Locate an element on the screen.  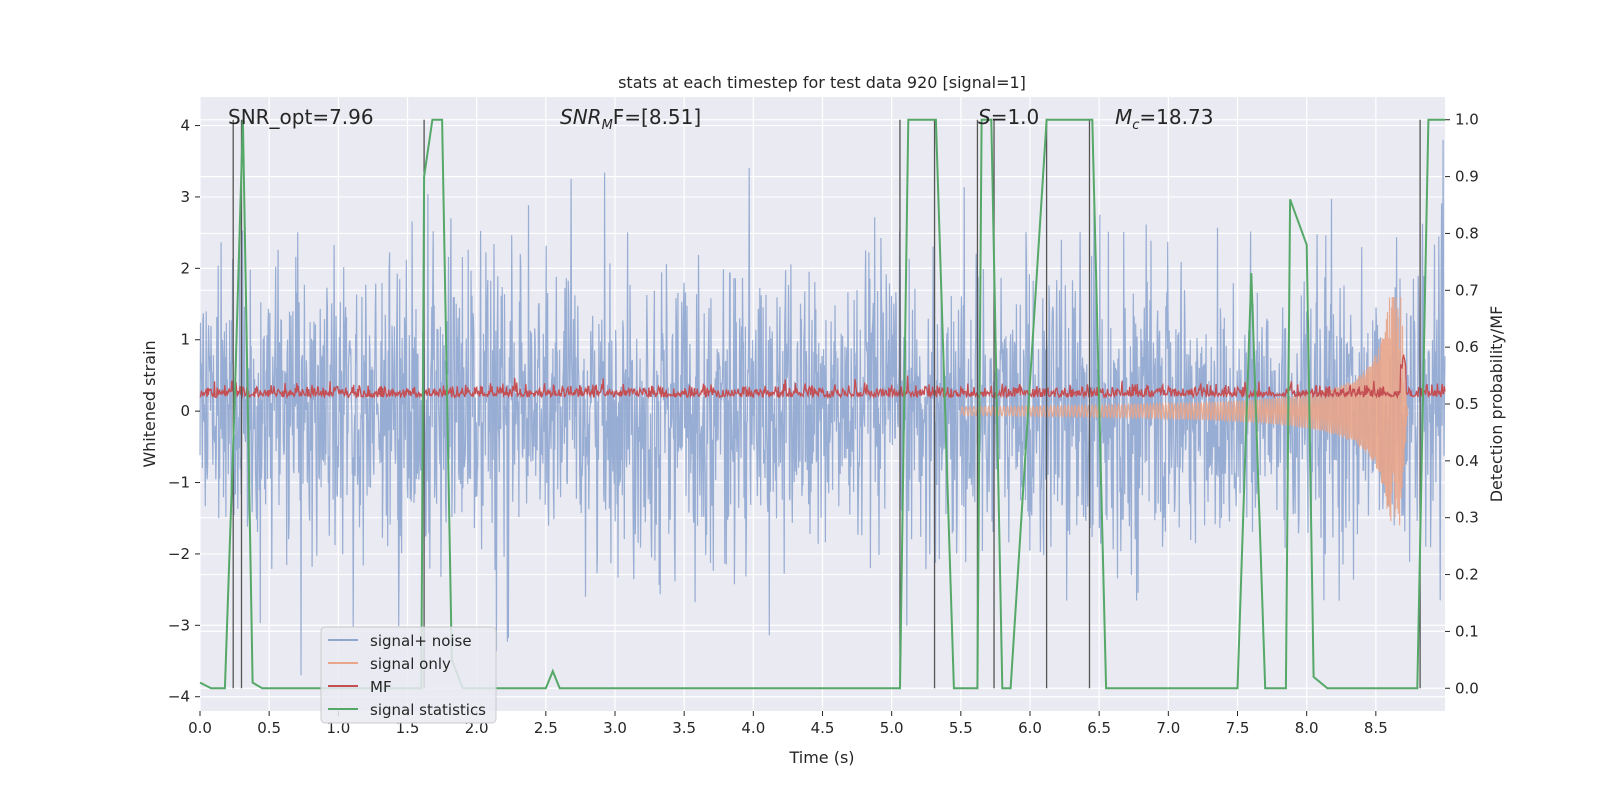
x-tick-label: 3.5 is located at coordinates (684, 728).